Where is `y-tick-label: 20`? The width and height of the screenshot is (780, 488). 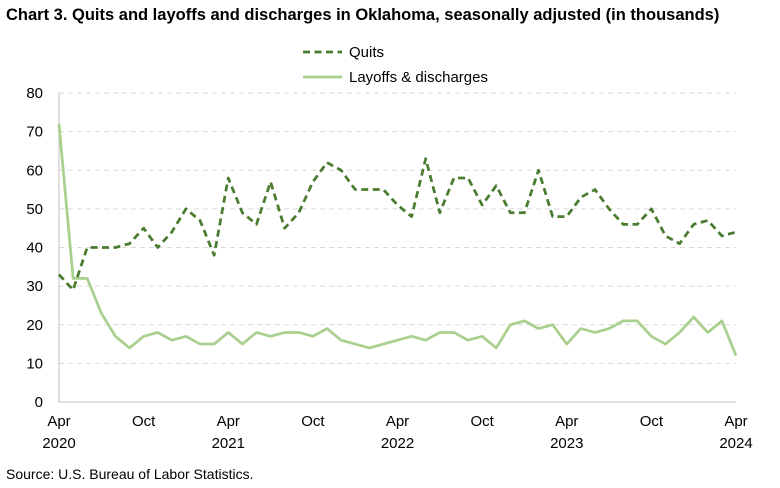 y-tick-label: 20 is located at coordinates (34, 325).